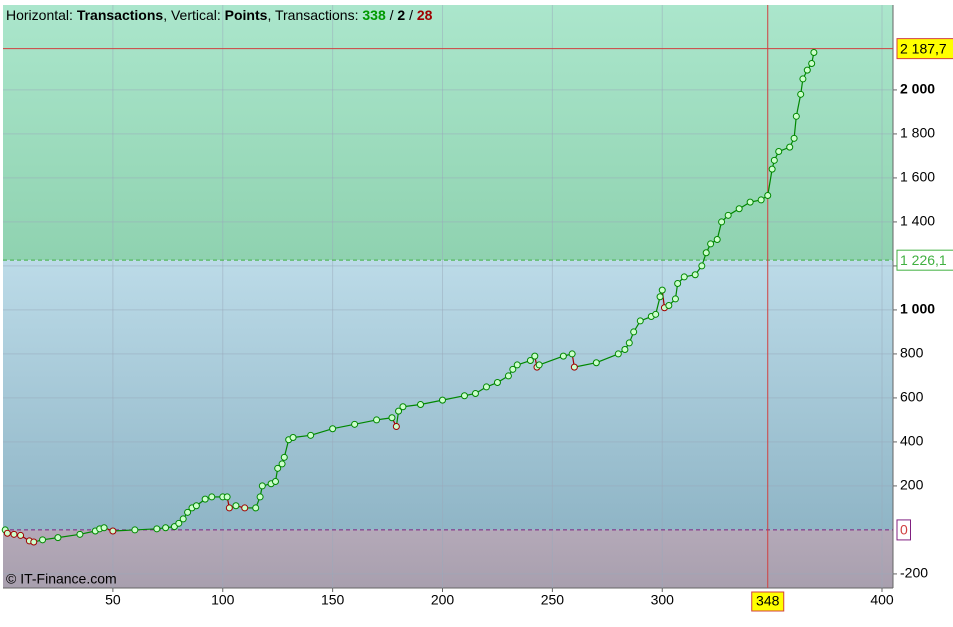 This screenshot has height=627, width=953. What do you see at coordinates (448, 558) in the screenshot?
I see `zone-lower` at bounding box center [448, 558].